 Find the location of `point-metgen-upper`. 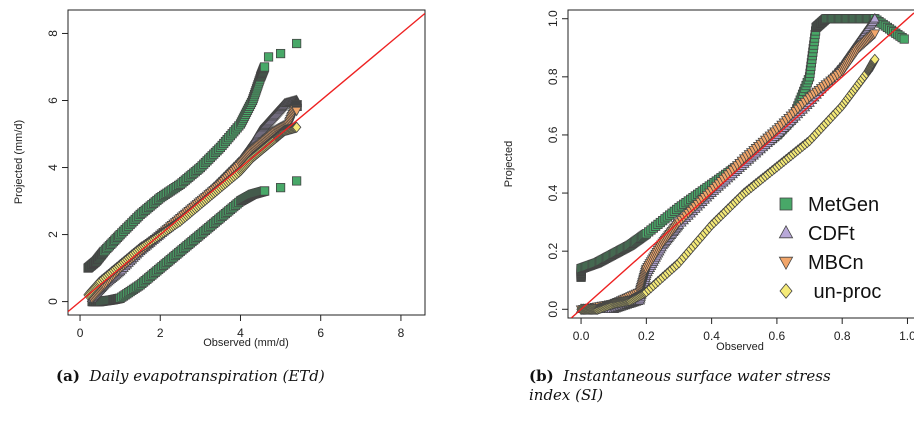

point-metgen-upper is located at coordinates (264, 67).